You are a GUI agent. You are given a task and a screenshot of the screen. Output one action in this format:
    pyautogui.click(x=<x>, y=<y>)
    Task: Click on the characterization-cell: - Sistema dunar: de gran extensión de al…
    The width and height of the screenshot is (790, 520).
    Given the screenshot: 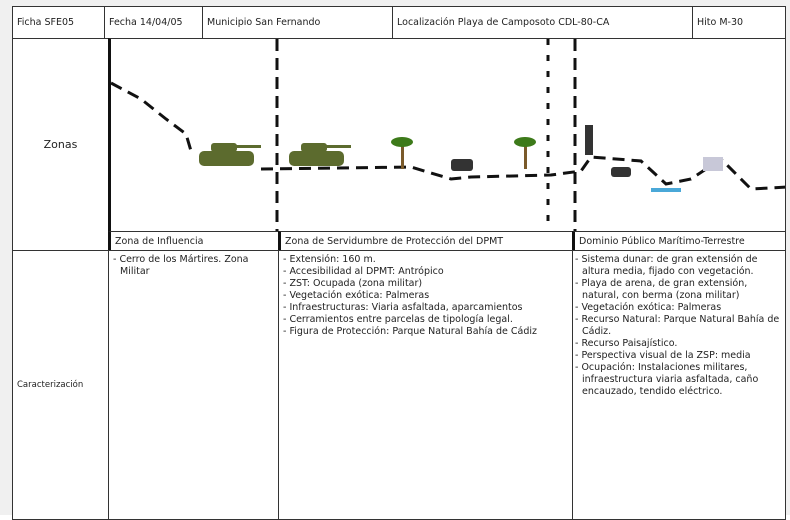 What is the action you would take?
    pyautogui.click(x=679, y=385)
    